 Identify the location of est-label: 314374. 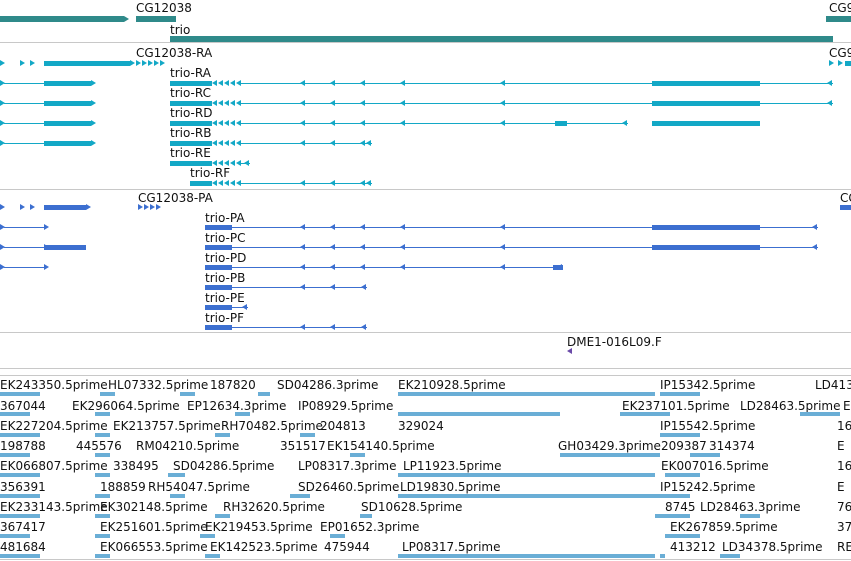
(732, 446).